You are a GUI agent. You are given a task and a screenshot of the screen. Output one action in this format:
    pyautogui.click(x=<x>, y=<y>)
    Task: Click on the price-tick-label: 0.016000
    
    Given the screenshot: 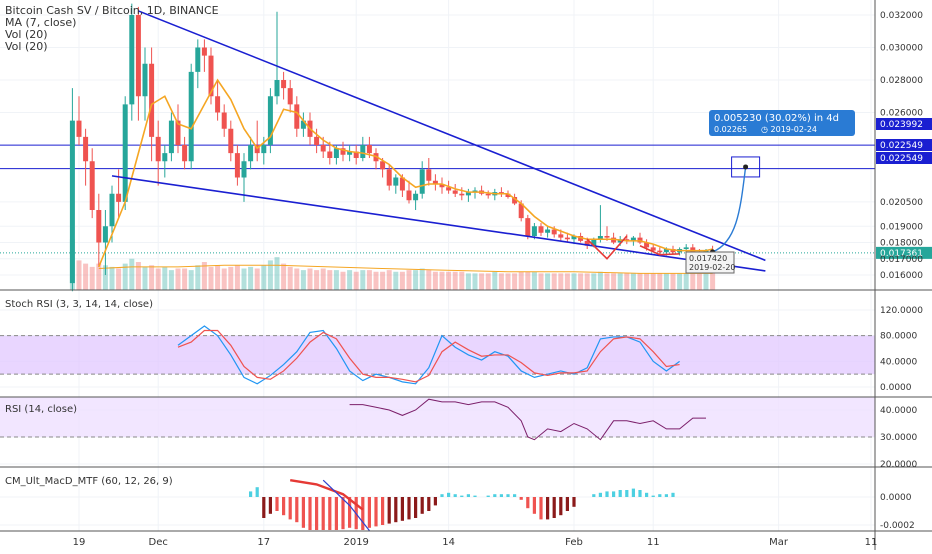 What is the action you would take?
    pyautogui.click(x=901, y=276)
    